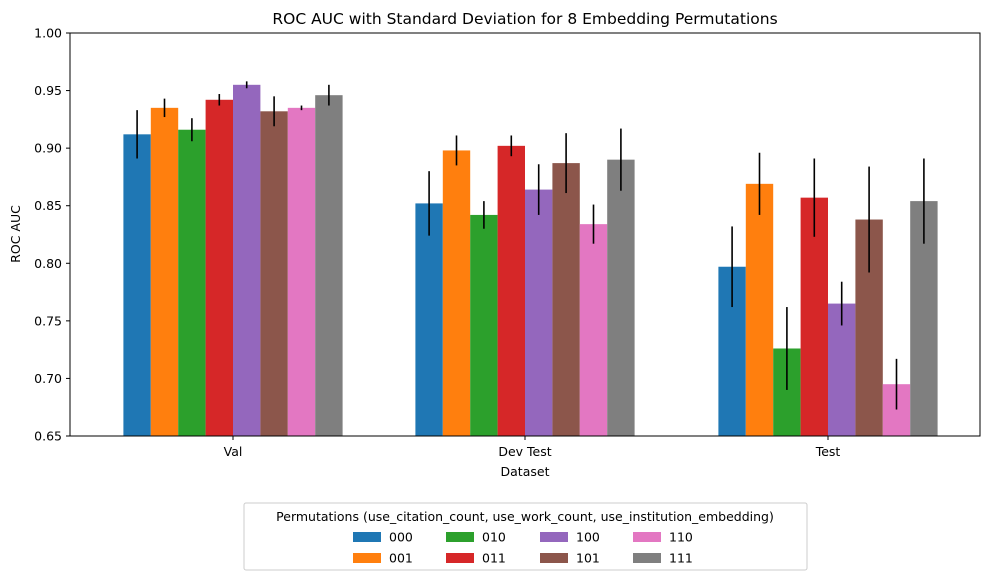  Describe the element at coordinates (588, 558) in the screenshot. I see `legend-label-101: 101` at that location.